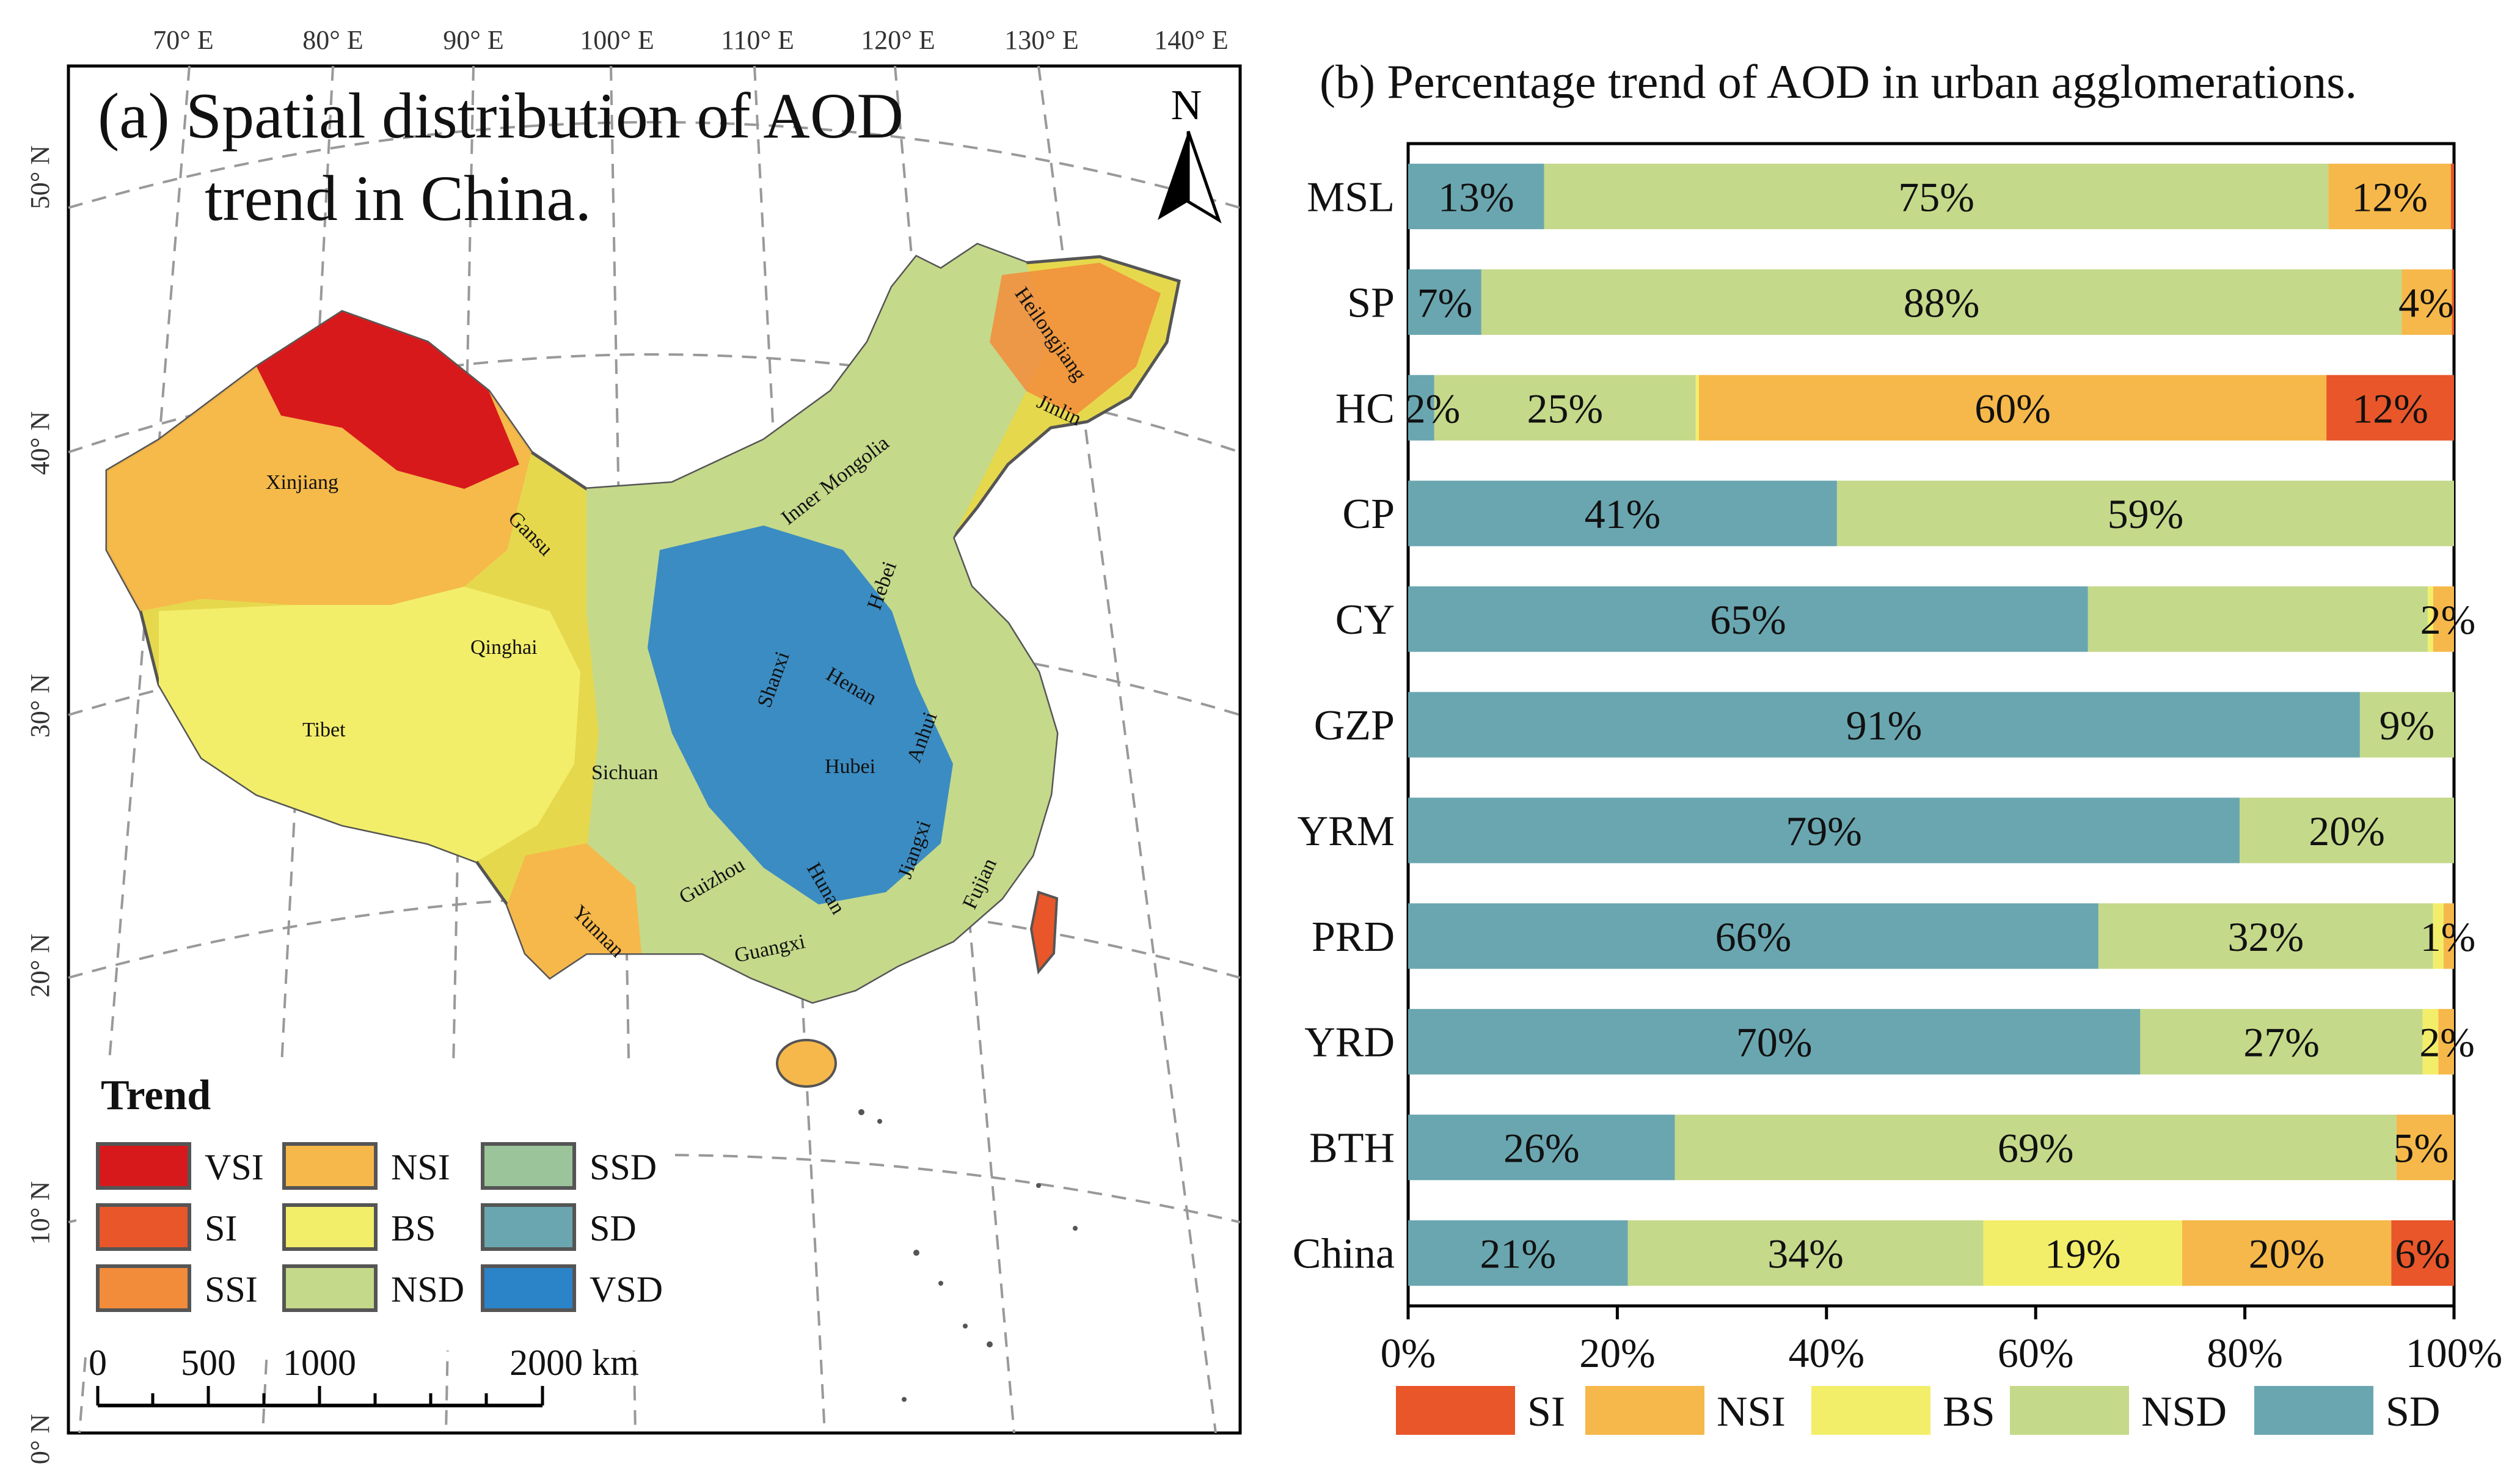 The image size is (2520, 1477). What do you see at coordinates (1751, 1411) in the screenshot?
I see `chart-legend-label-nsi: NSI` at bounding box center [1751, 1411].